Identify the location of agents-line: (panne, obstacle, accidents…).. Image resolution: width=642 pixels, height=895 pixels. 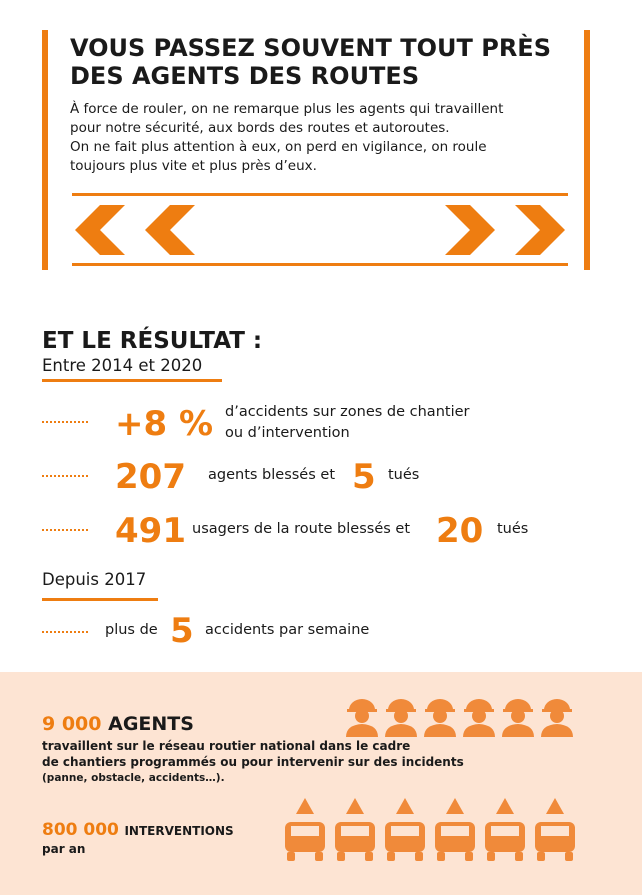
(133, 778).